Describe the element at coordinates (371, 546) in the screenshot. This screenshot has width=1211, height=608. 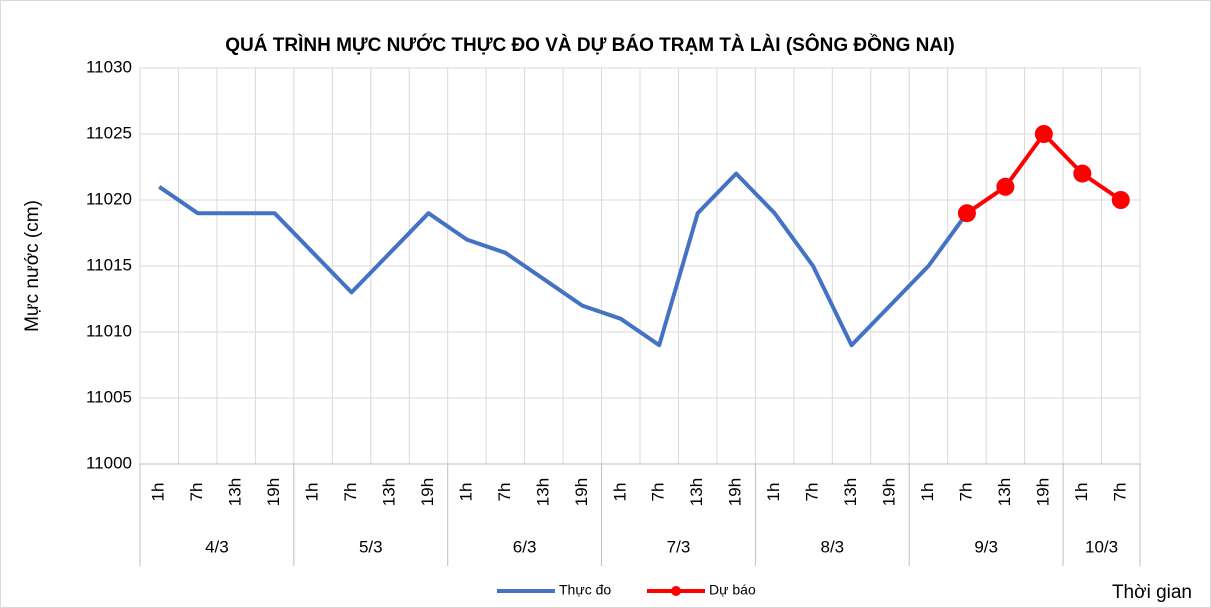
I see `group-label: 5/3` at that location.